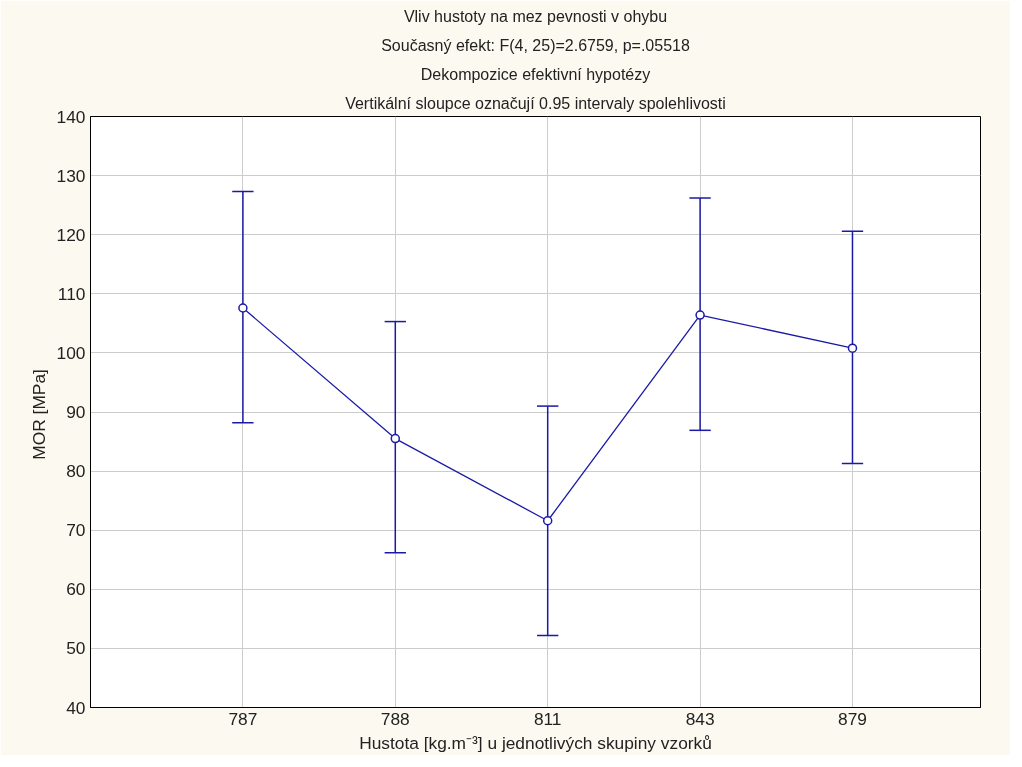 The image size is (1022, 767). Describe the element at coordinates (71, 175) in the screenshot. I see `y-tick-label: 130` at that location.